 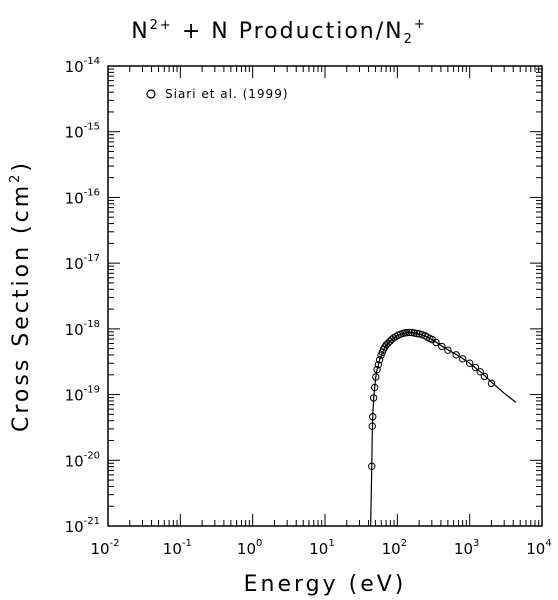 I want to click on y-tick-label: 10-19, so click(x=82, y=395).